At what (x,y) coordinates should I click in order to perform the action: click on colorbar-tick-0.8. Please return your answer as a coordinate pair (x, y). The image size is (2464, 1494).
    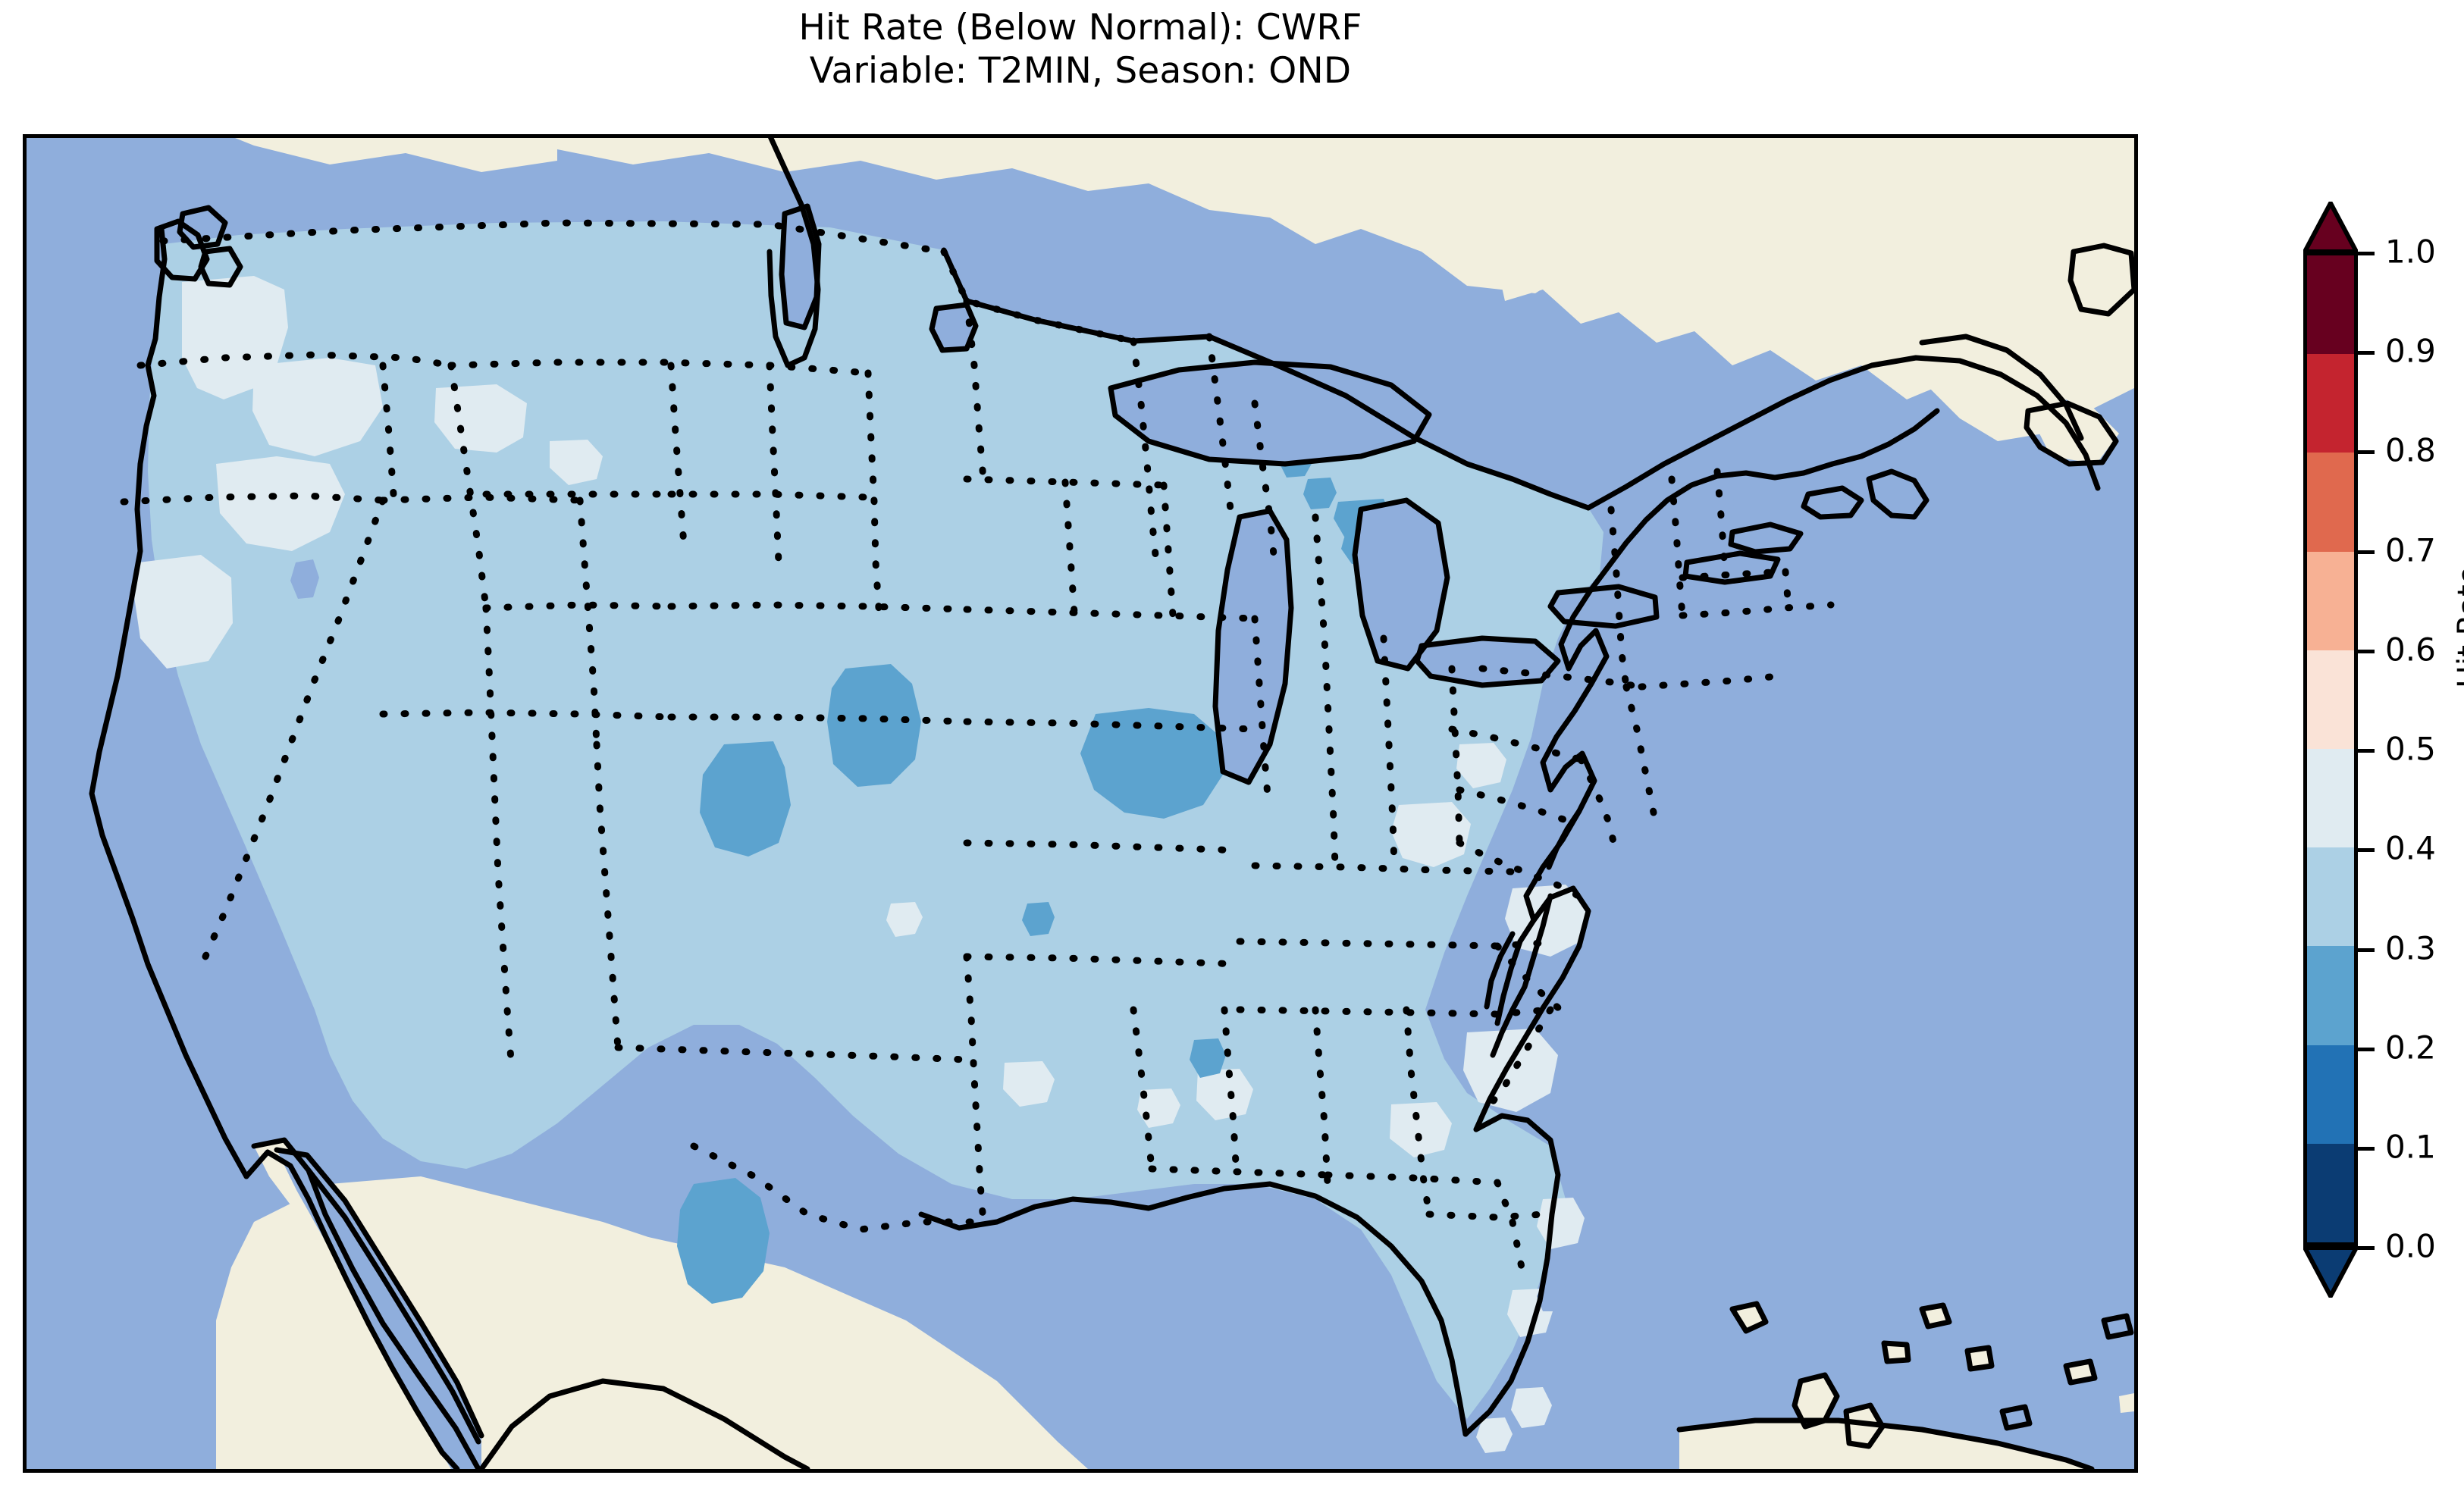
    Looking at the image, I should click on (2367, 452).